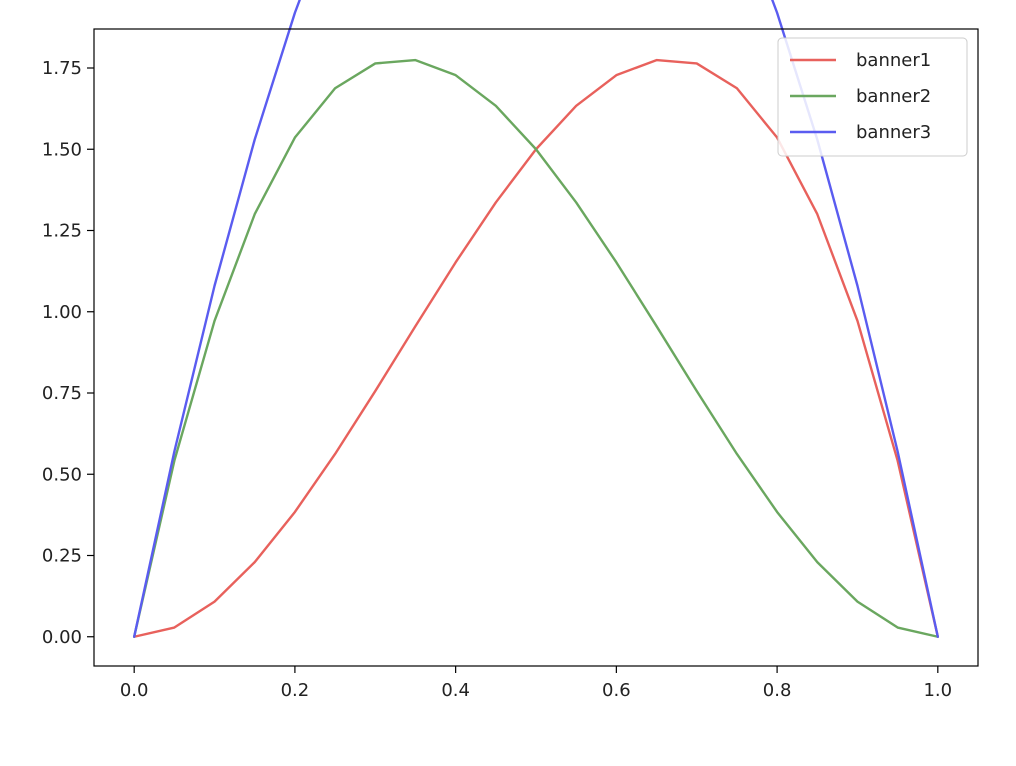  What do you see at coordinates (62, 556) in the screenshot?
I see `y-tick-label: 0.25` at bounding box center [62, 556].